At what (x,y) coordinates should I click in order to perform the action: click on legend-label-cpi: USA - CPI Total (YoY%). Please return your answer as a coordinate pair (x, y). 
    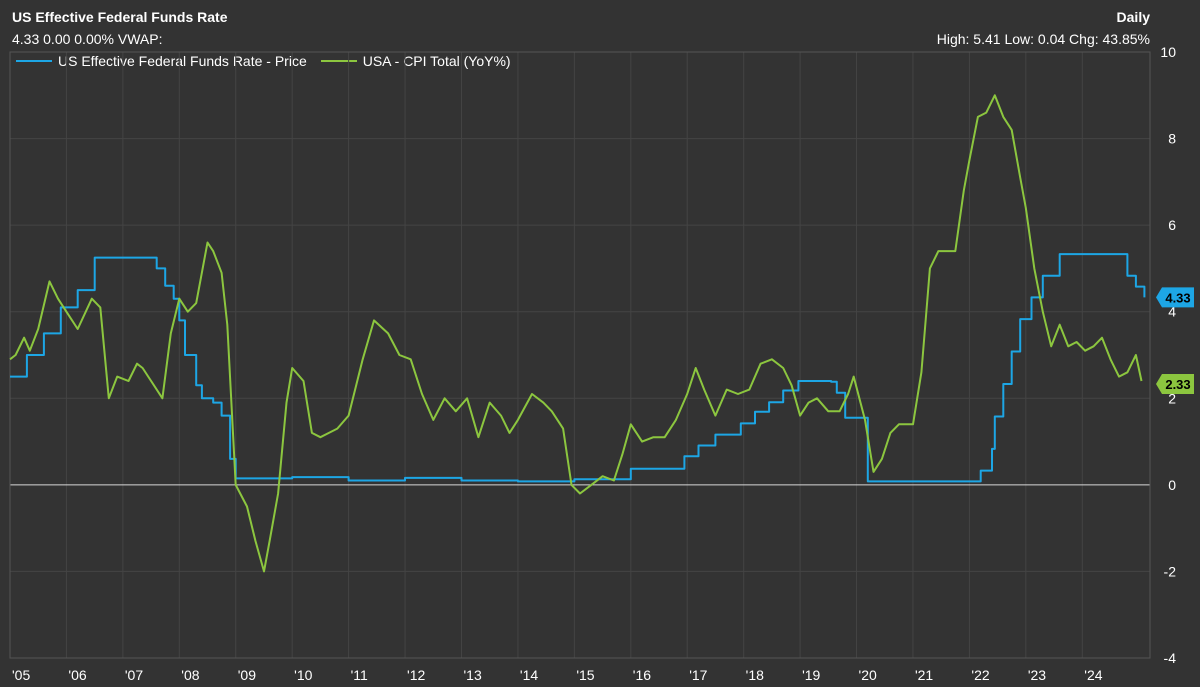
    Looking at the image, I should click on (436, 61).